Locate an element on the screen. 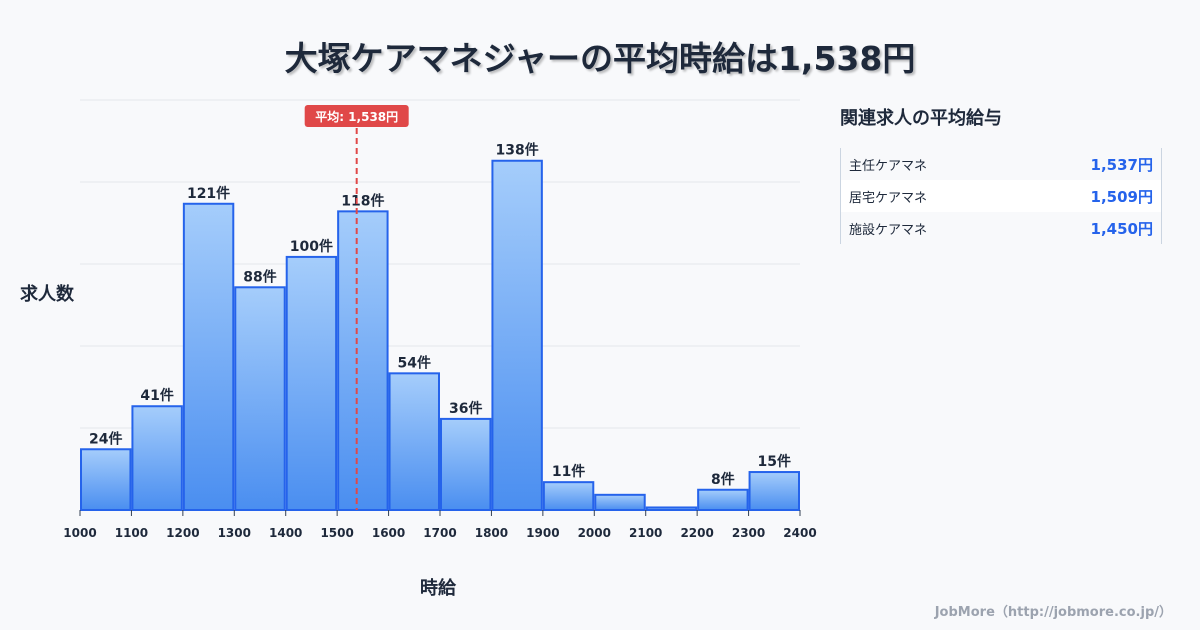 Image resolution: width=1200 pixels, height=630 pixels. mean-badge is located at coordinates (356, 116).